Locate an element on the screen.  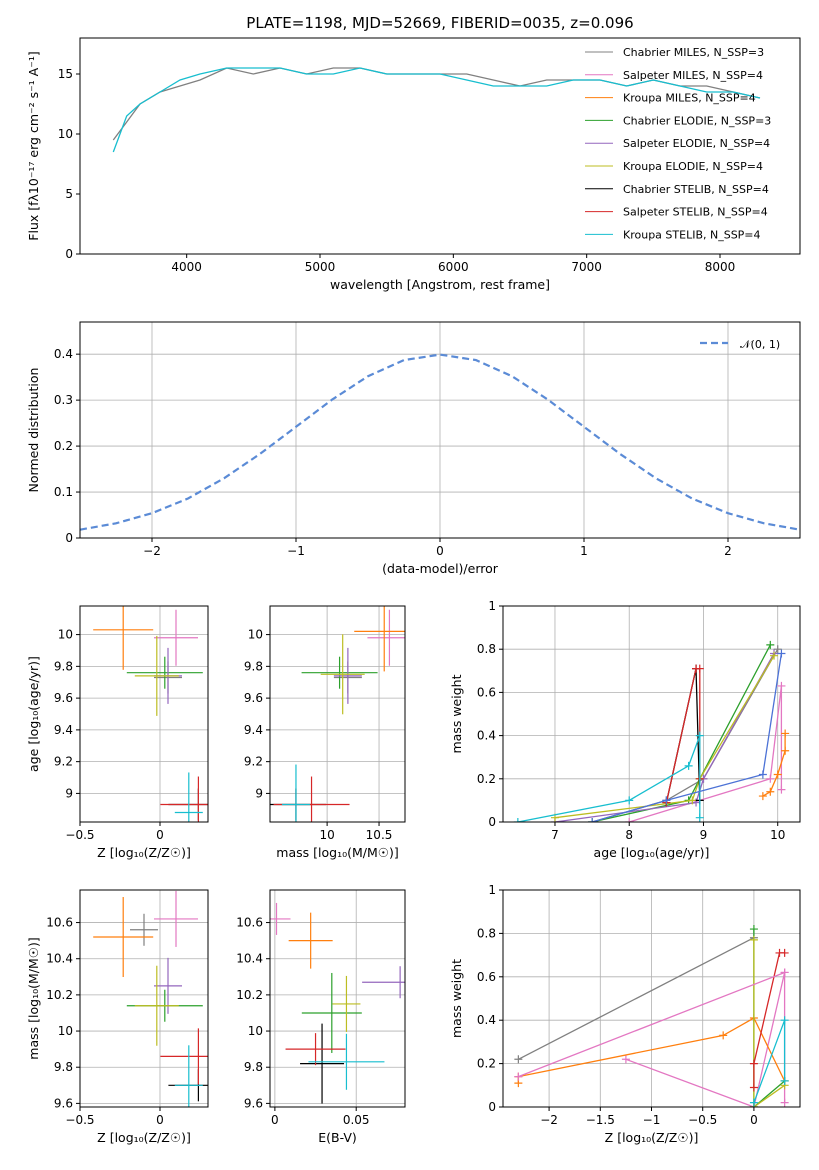
panel-age-vs-mass: 10 10.5 9 9.2 9.4 9.6 9.8 10 mass [log₁₀(M/M☉)] is located at coordinates (325, 732).